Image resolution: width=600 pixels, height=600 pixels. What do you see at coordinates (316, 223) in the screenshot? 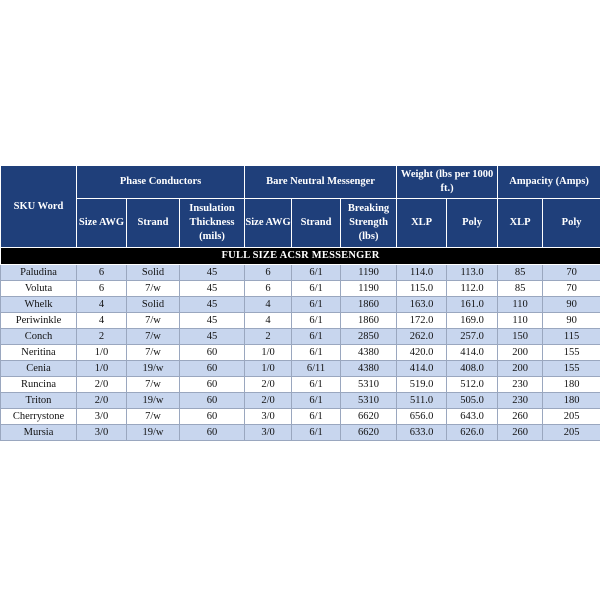
I see `header-messenger-strand: Strand` at bounding box center [316, 223].